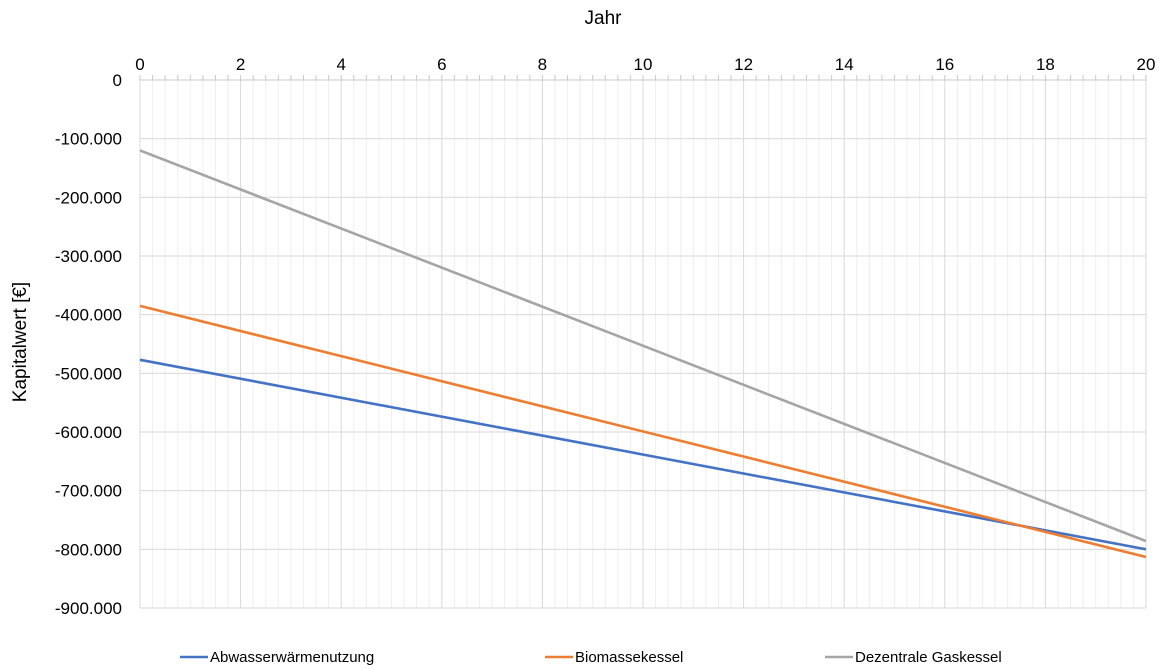  I want to click on legend-item-3: Dezentrale Gaskessel, so click(913, 657).